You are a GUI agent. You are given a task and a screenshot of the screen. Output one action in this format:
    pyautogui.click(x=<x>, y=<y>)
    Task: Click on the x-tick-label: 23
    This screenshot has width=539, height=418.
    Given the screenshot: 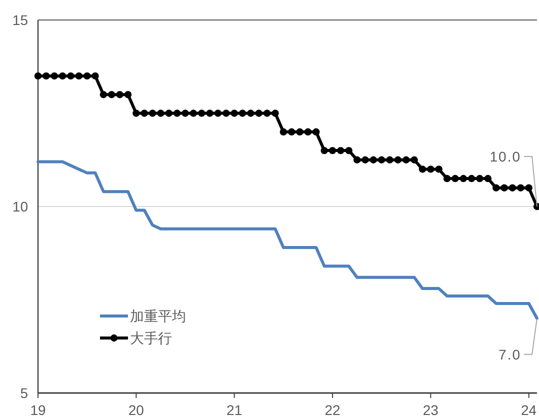 What is the action you would take?
    pyautogui.click(x=430, y=410)
    